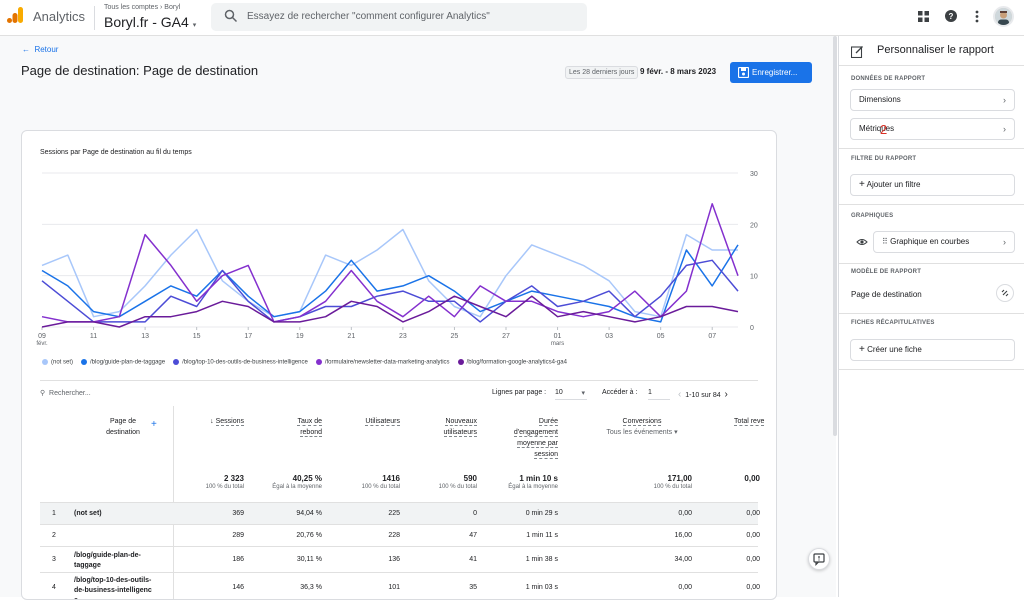 This screenshot has height=600, width=1024. Describe the element at coordinates (123, 427) in the screenshot. I see `dimension-header: Page de destination` at that location.